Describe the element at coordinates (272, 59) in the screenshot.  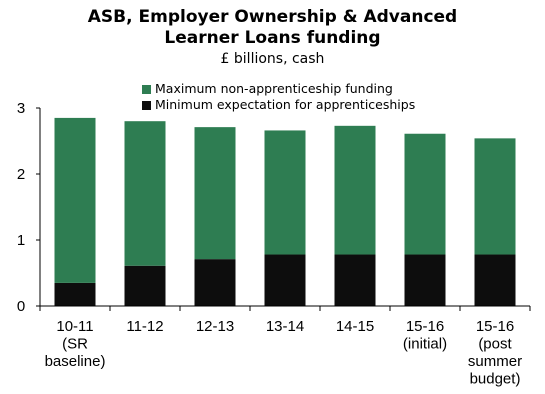
I see `chart-subtitle: £ billions, cash` at that location.